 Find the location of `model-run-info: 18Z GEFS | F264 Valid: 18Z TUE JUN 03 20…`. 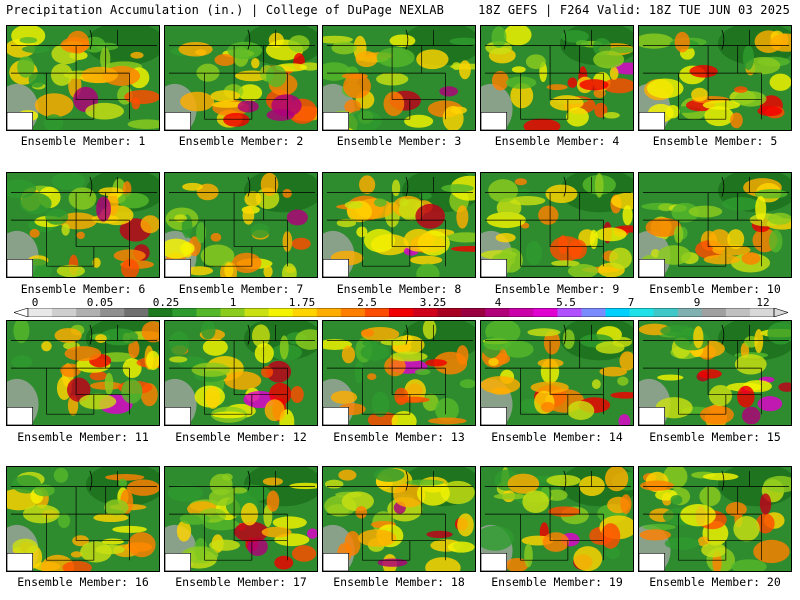

model-run-info: 18Z GEFS | F264 Valid: 18Z TUE JUN 03 20… is located at coordinates (634, 10).